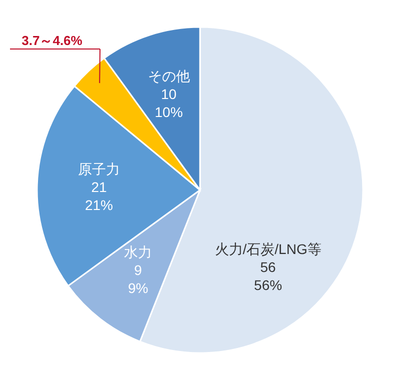 This screenshot has width=397, height=368. I want to click on slice-label: 水力, so click(138, 252).